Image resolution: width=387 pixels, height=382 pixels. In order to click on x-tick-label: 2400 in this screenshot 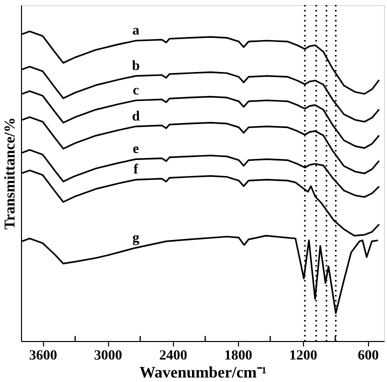, I will do `click(173, 356)`.